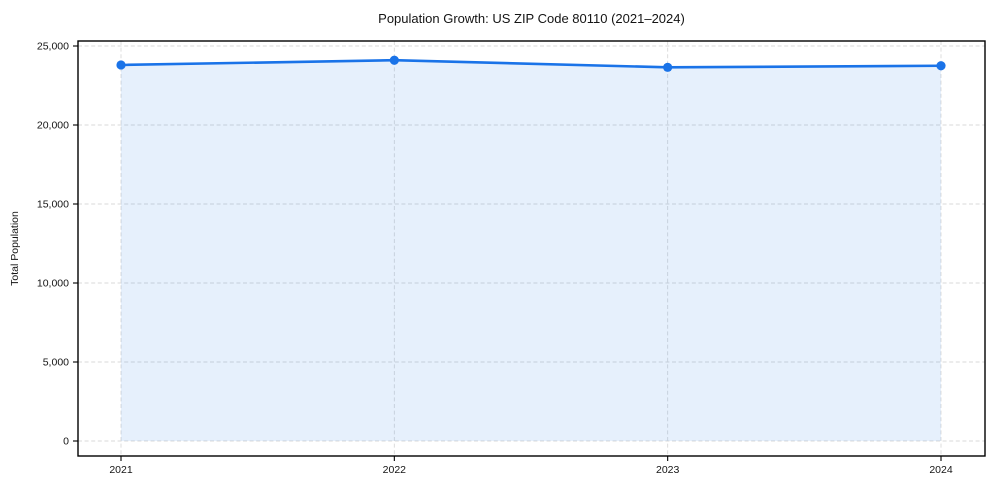 The image size is (1000, 500). I want to click on population-line, so click(531, 63).